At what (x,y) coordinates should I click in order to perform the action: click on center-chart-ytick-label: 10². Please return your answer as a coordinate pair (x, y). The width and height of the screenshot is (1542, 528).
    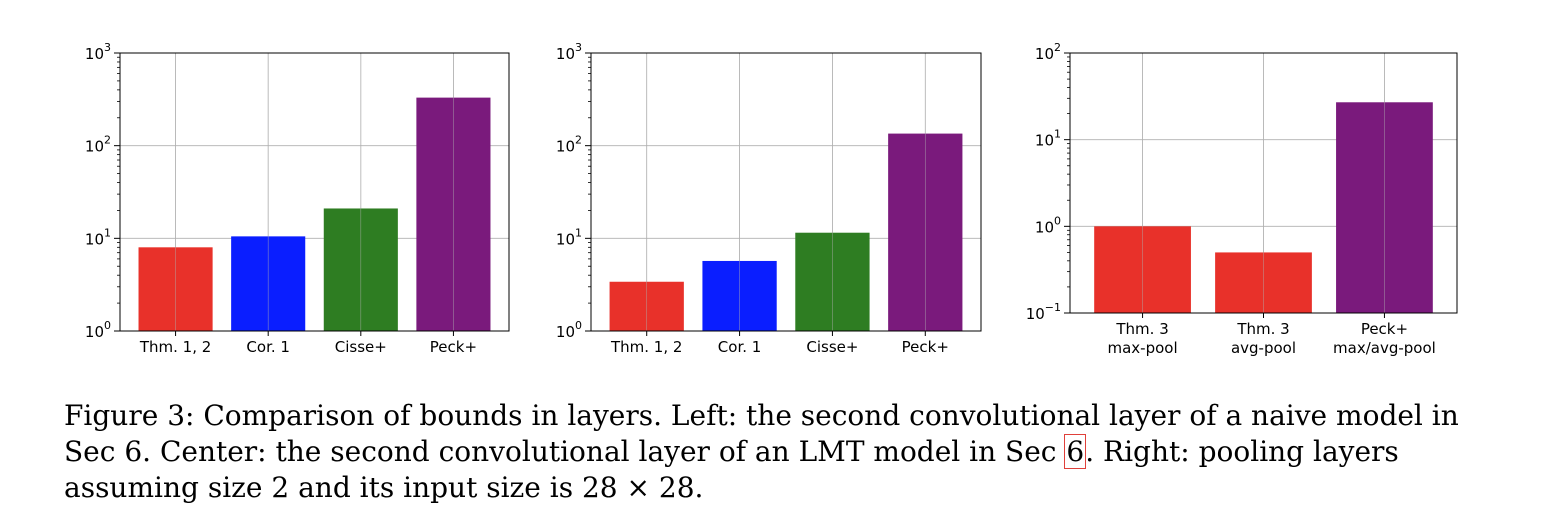
    Looking at the image, I should click on (569, 145).